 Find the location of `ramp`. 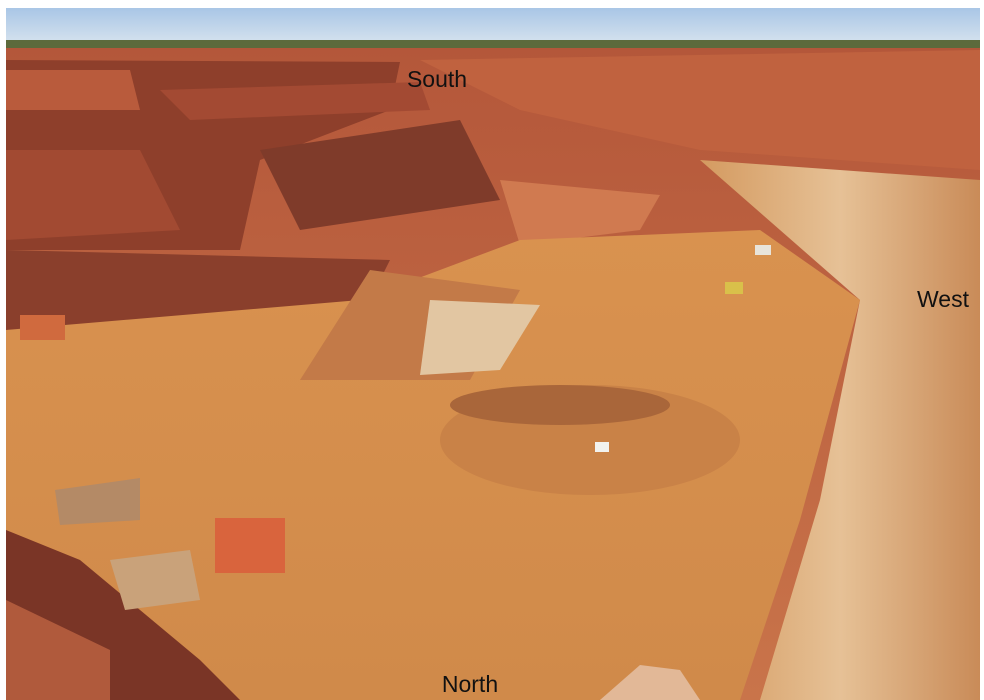

ramp is located at coordinates (580, 212).